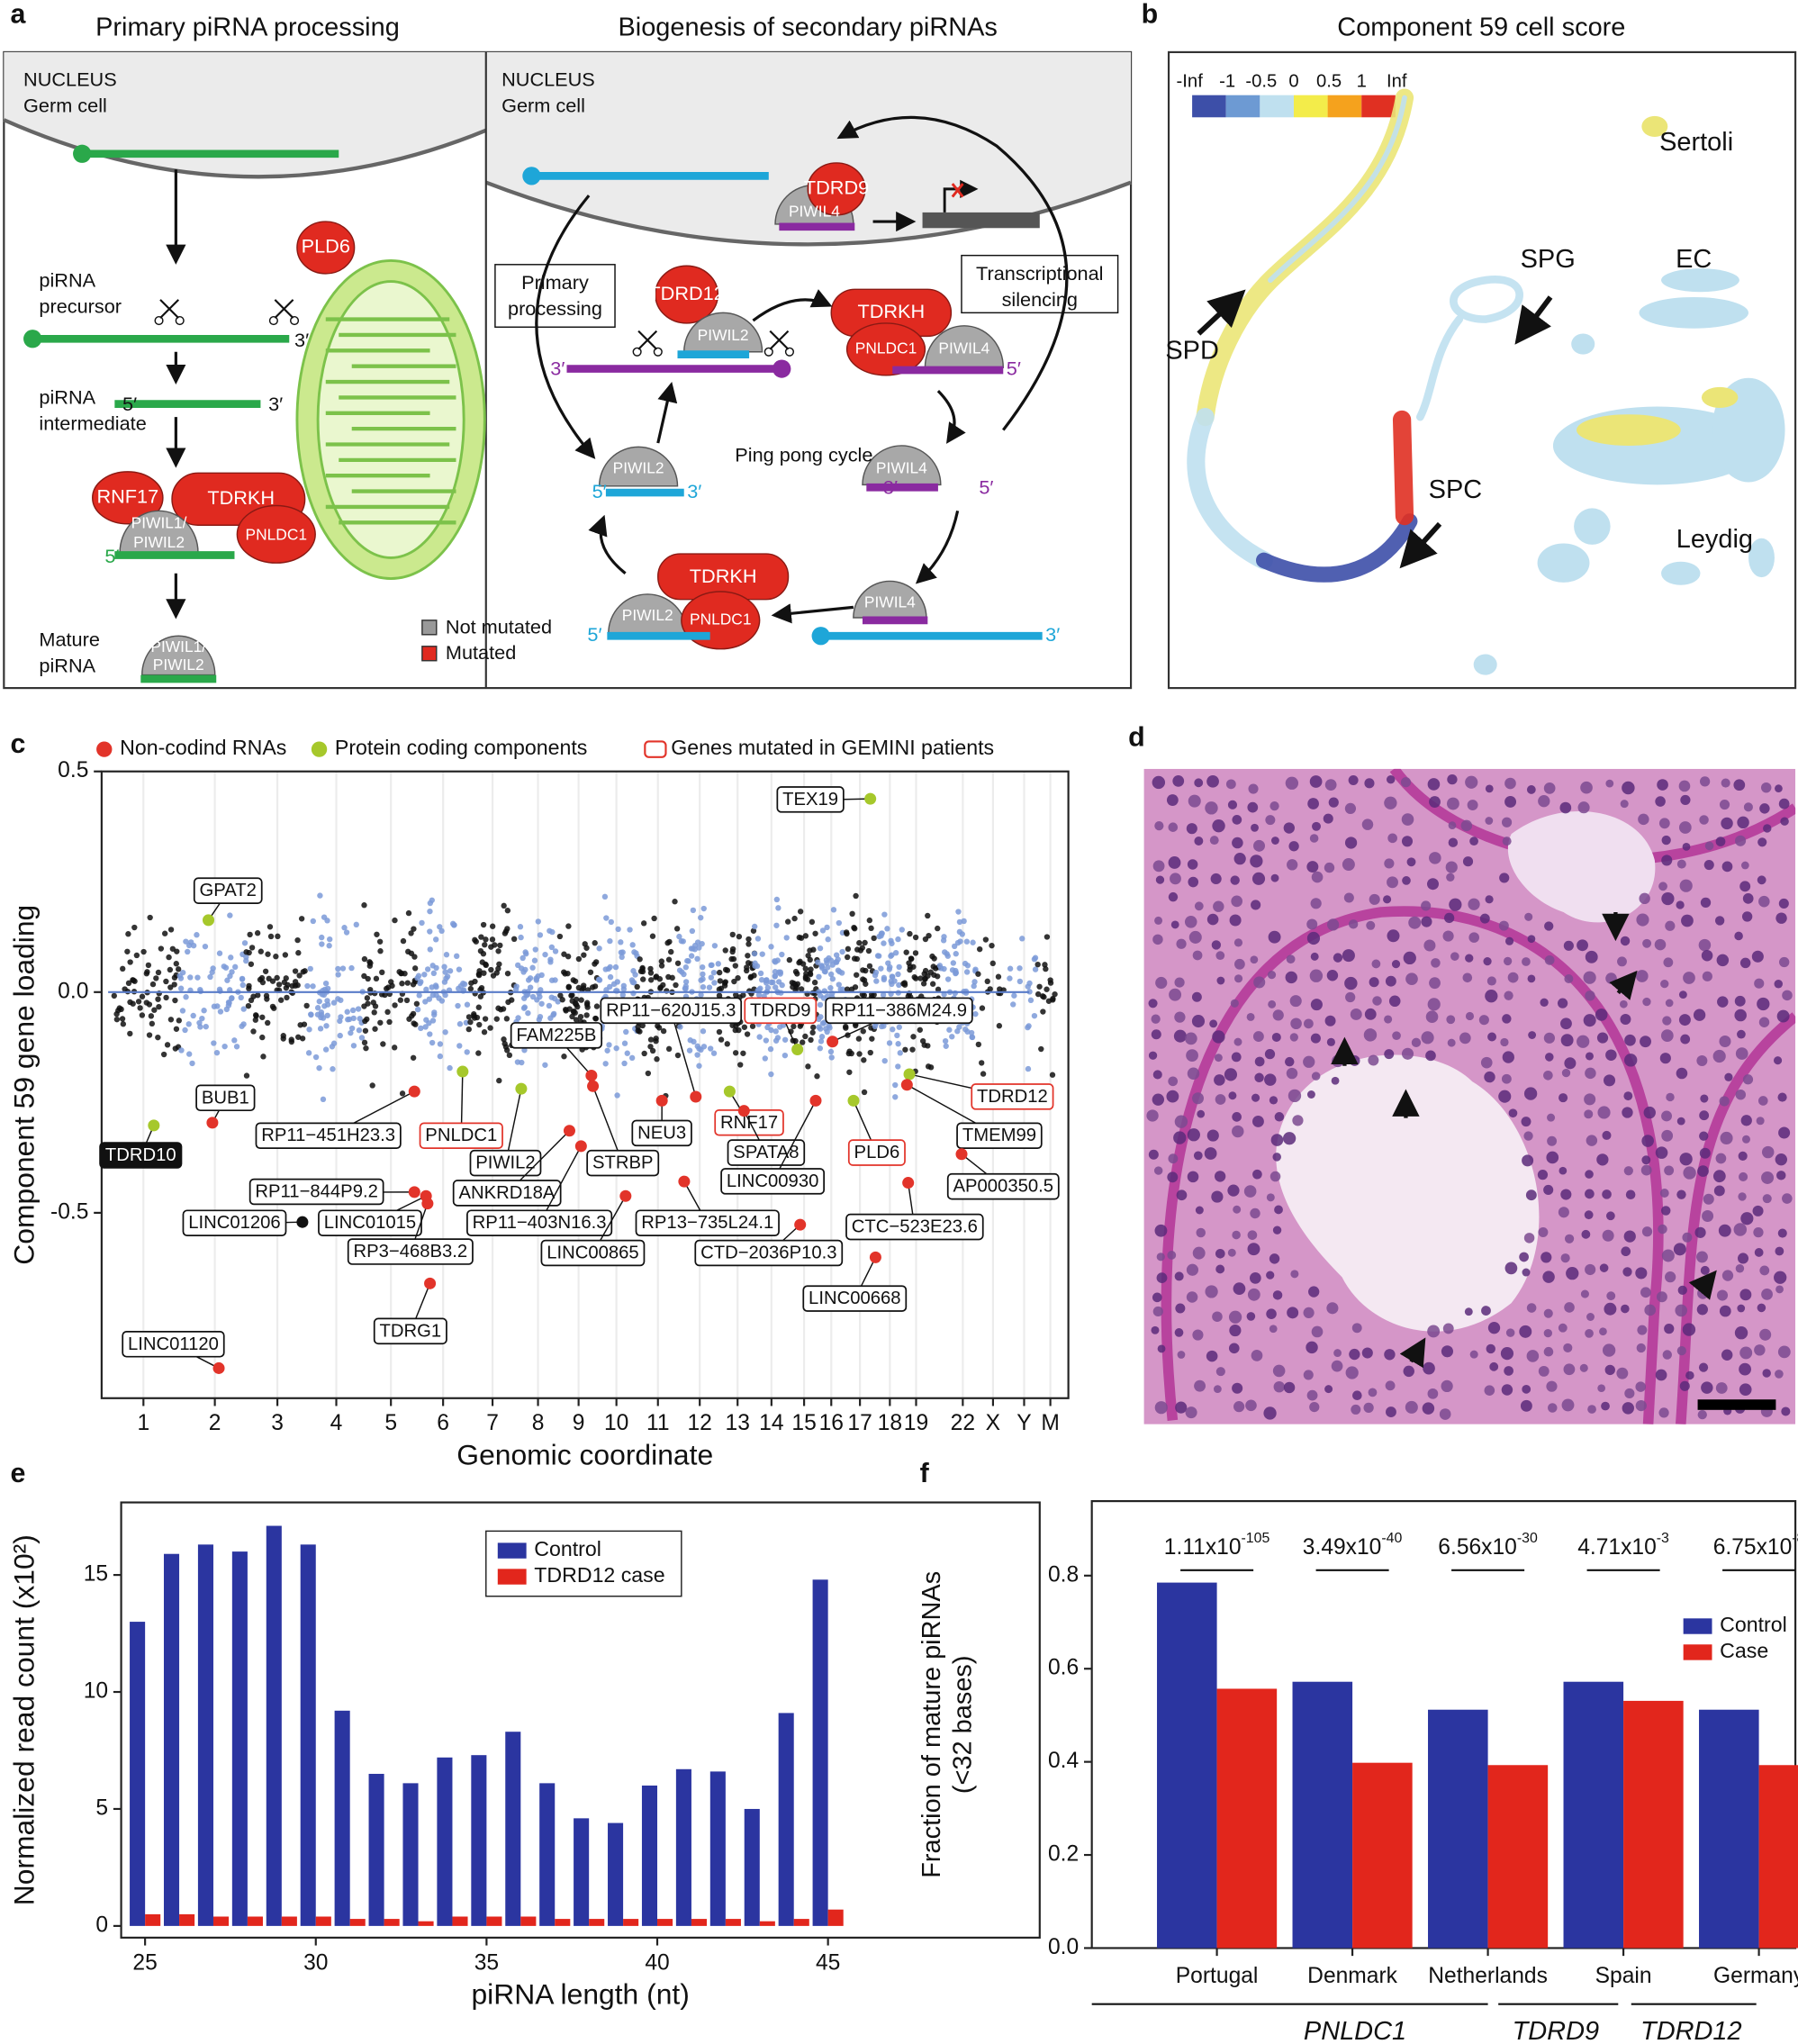 The width and height of the screenshot is (1798, 2044). What do you see at coordinates (67, 666) in the screenshot?
I see `diagram-label: piRNA` at bounding box center [67, 666].